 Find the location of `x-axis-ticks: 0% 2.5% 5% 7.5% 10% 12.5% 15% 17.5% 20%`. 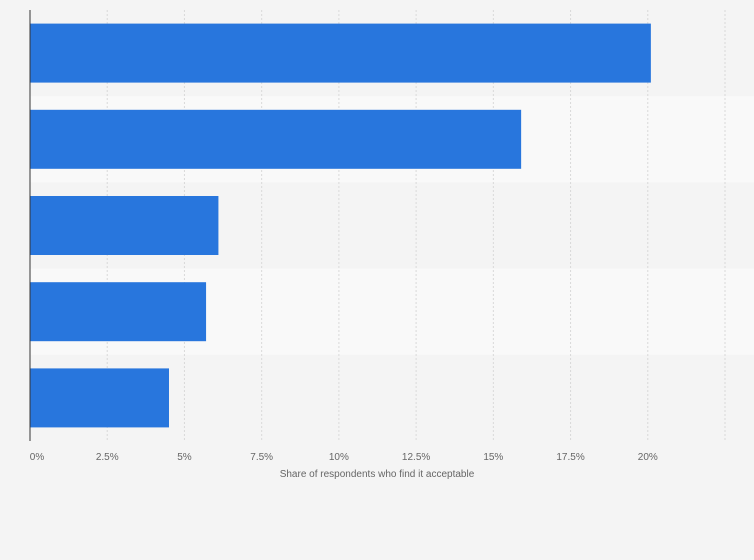

x-axis-ticks: 0% 2.5% 5% 7.5% 10% 12.5% 15% 17.5% 20% is located at coordinates (344, 457).